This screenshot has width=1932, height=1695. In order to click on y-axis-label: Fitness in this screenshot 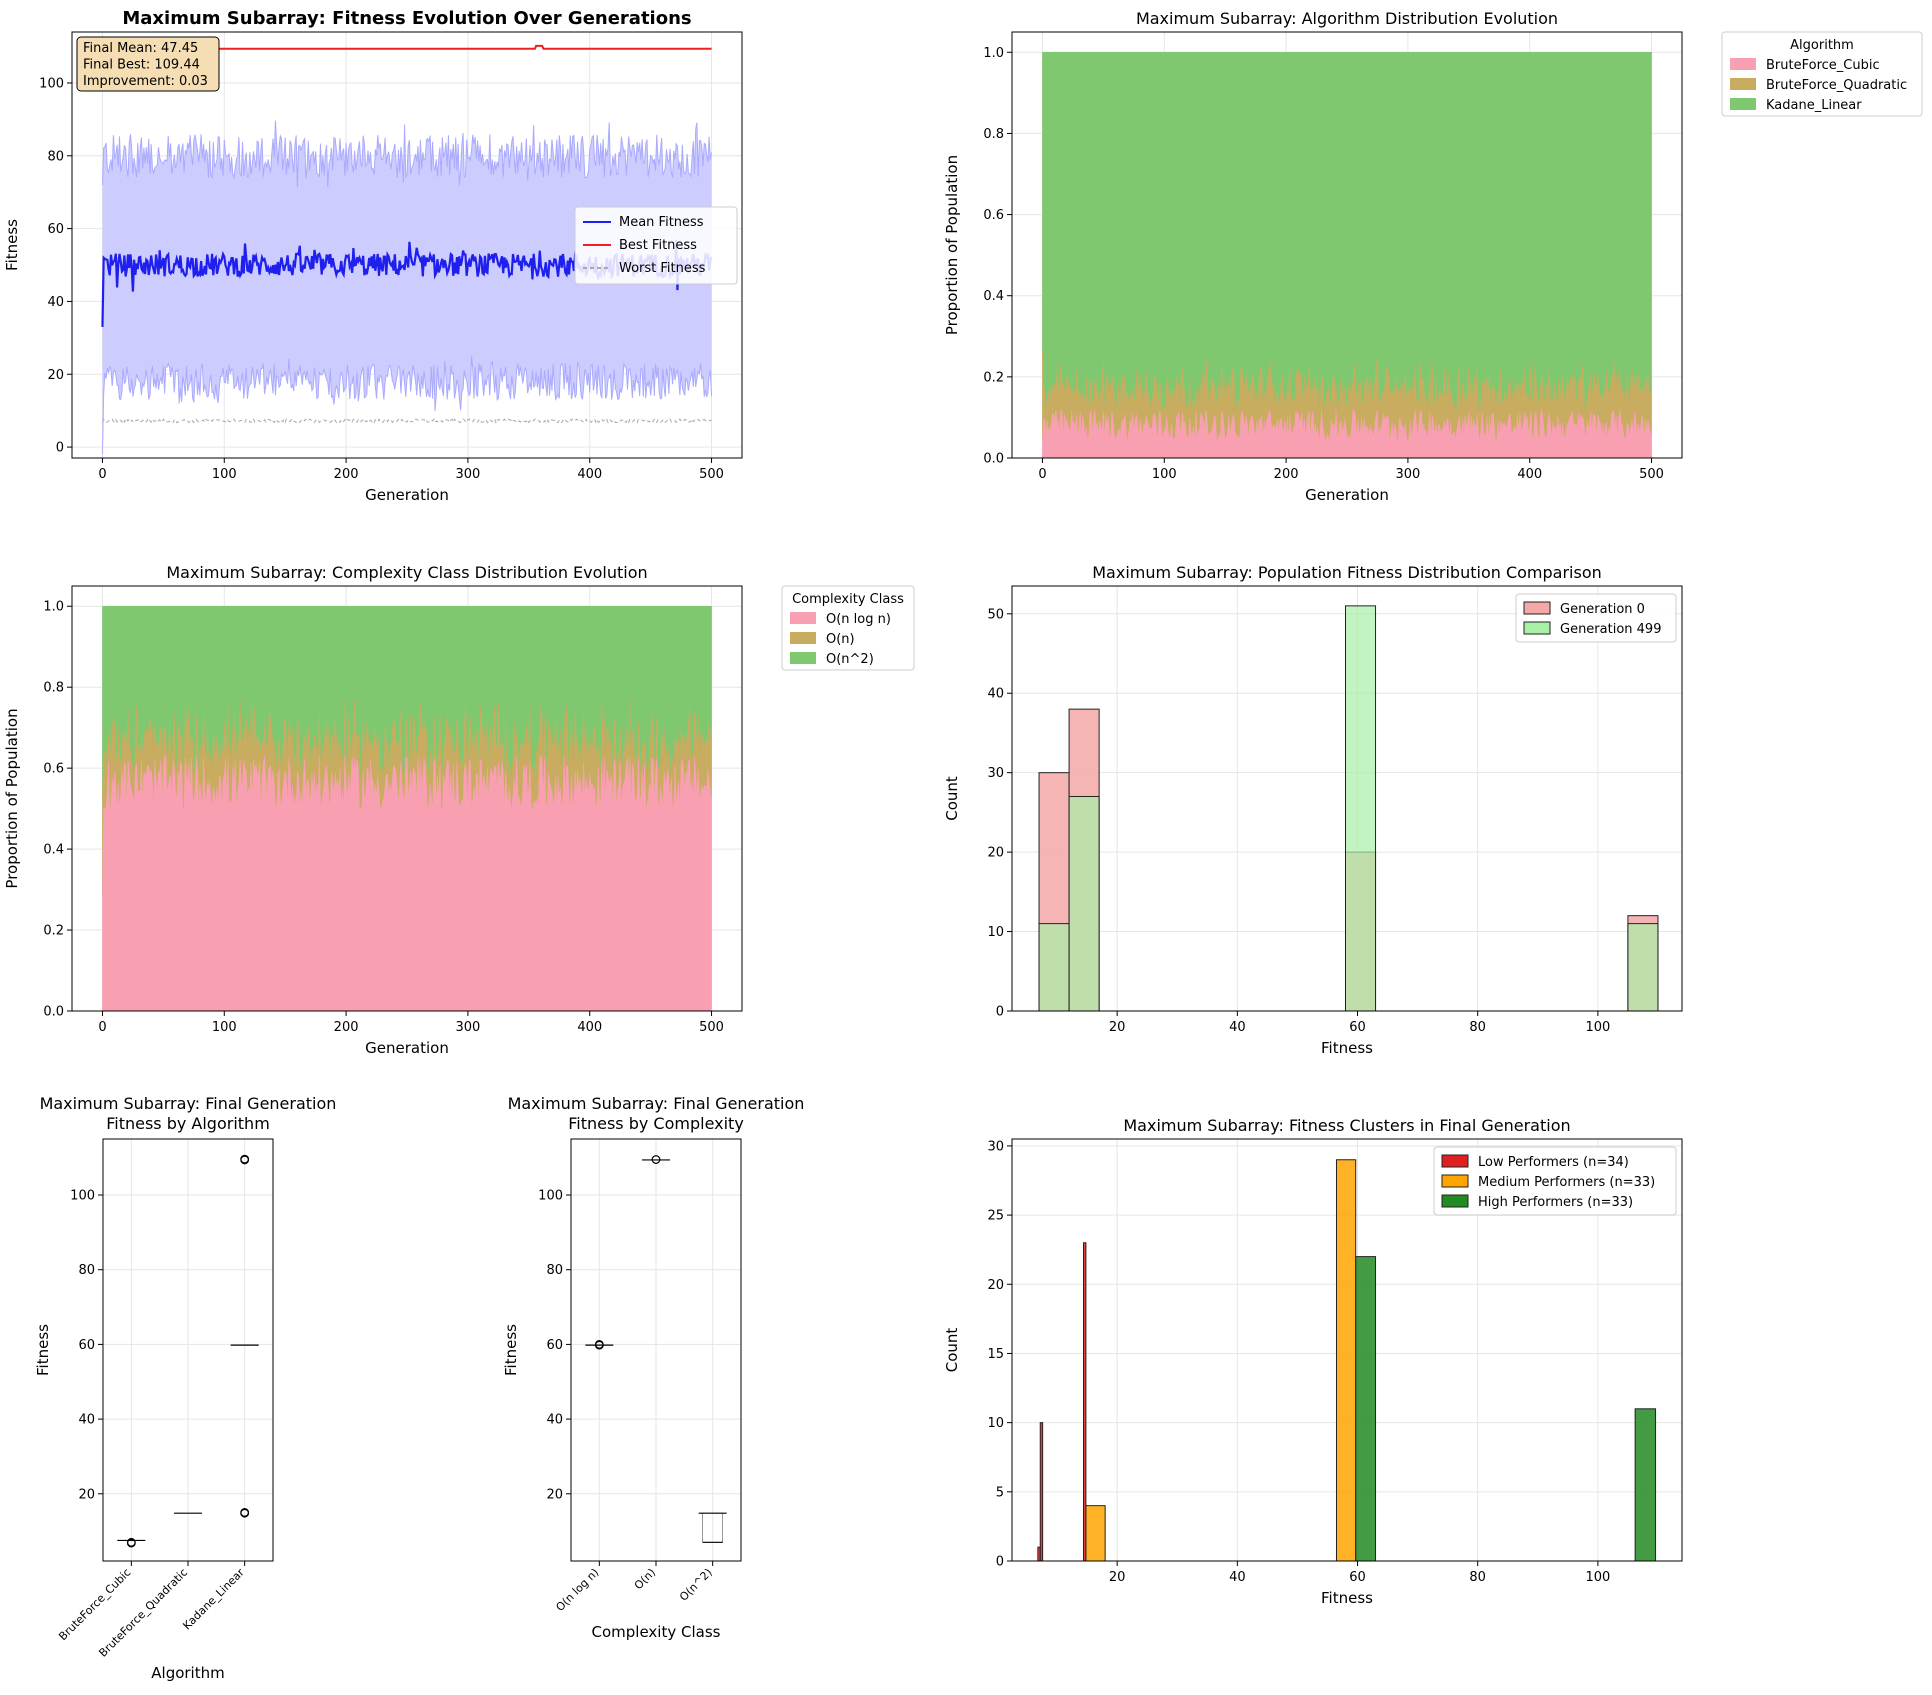, I will do `click(43, 1350)`.